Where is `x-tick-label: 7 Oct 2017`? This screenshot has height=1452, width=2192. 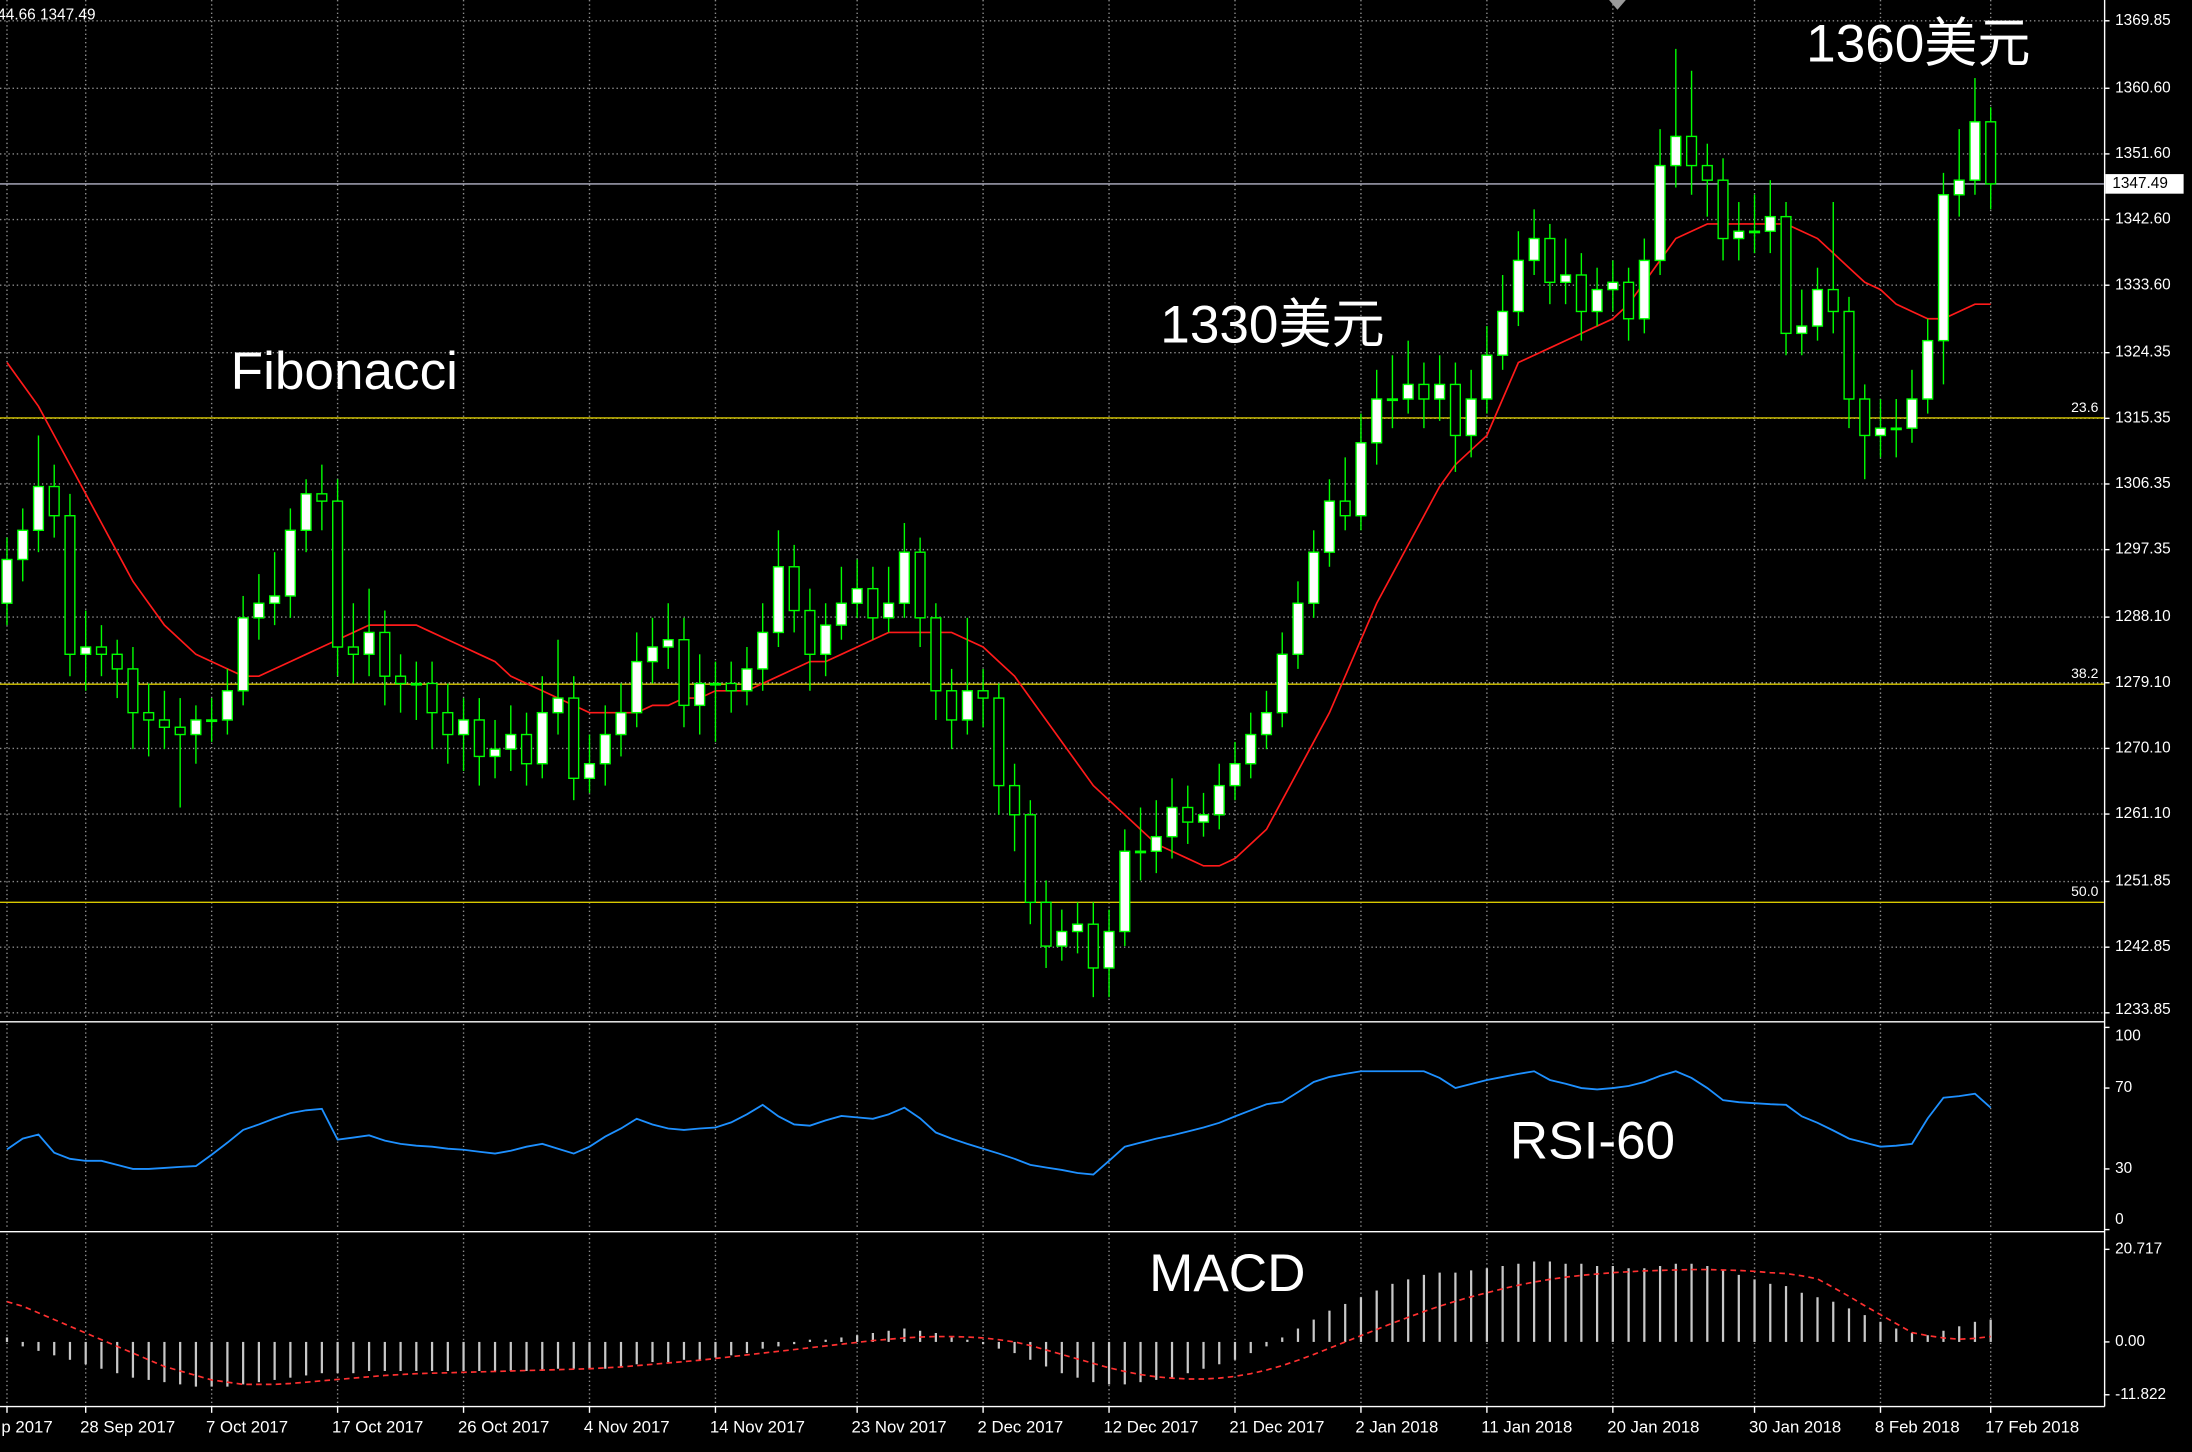
x-tick-label: 7 Oct 2017 is located at coordinates (247, 1427).